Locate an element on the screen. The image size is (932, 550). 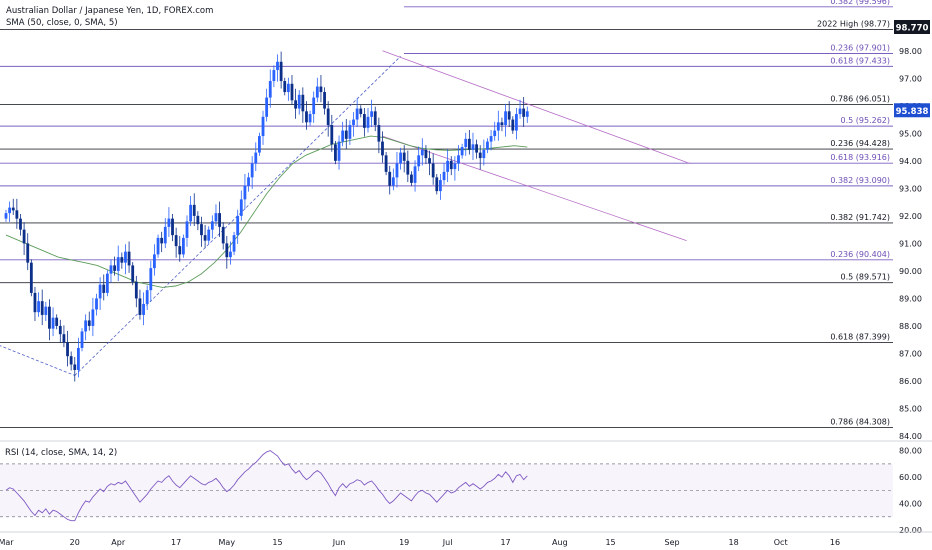
high-badge: 98.770 is located at coordinates (912, 29).